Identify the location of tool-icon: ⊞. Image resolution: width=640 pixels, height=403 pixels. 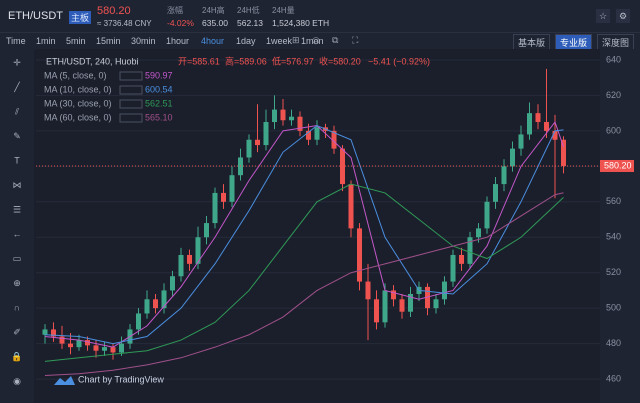
(296, 40).